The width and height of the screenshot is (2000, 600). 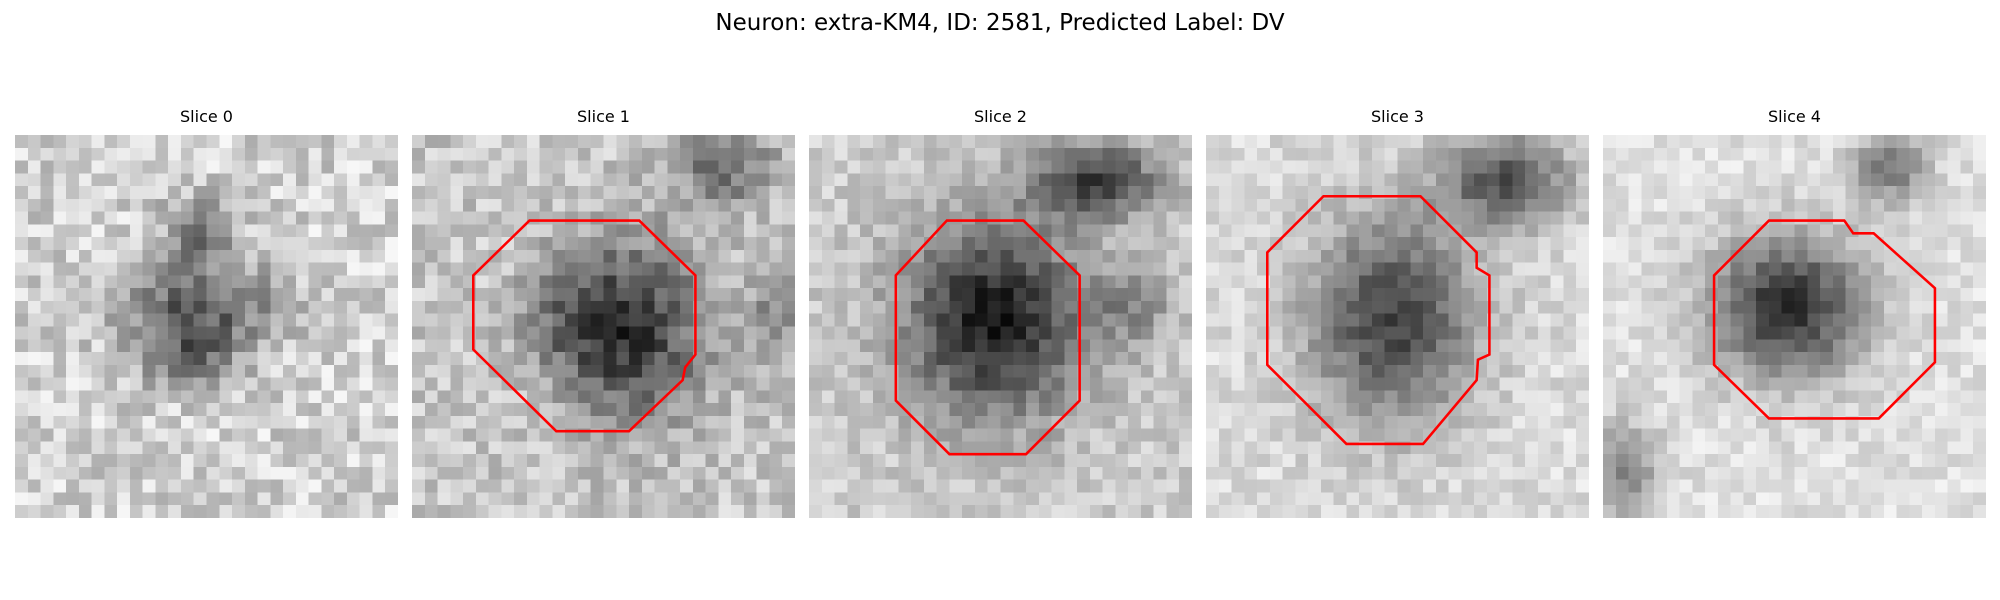 I want to click on slice-title-3: Slice 3, so click(x=1397, y=116).